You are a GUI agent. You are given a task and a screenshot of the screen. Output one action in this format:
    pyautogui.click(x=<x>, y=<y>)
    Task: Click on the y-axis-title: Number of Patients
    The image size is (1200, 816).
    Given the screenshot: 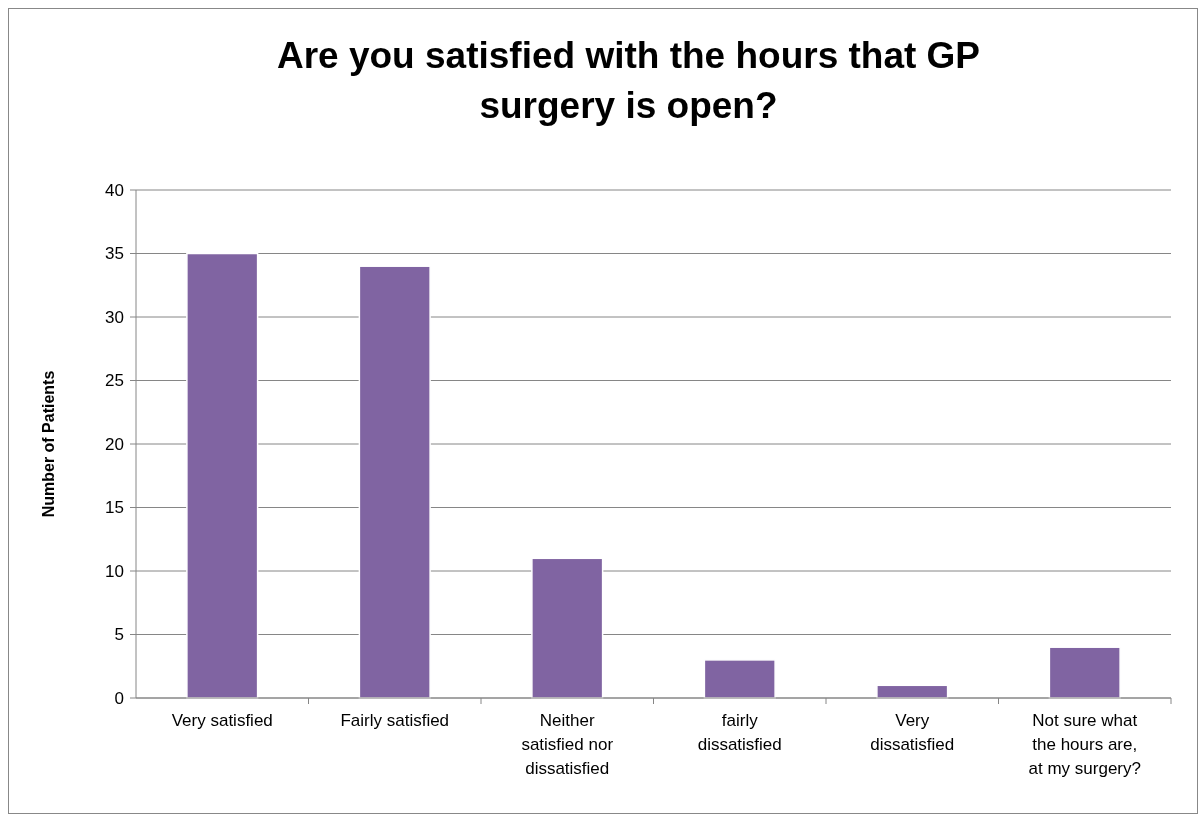 What is the action you would take?
    pyautogui.click(x=48, y=444)
    